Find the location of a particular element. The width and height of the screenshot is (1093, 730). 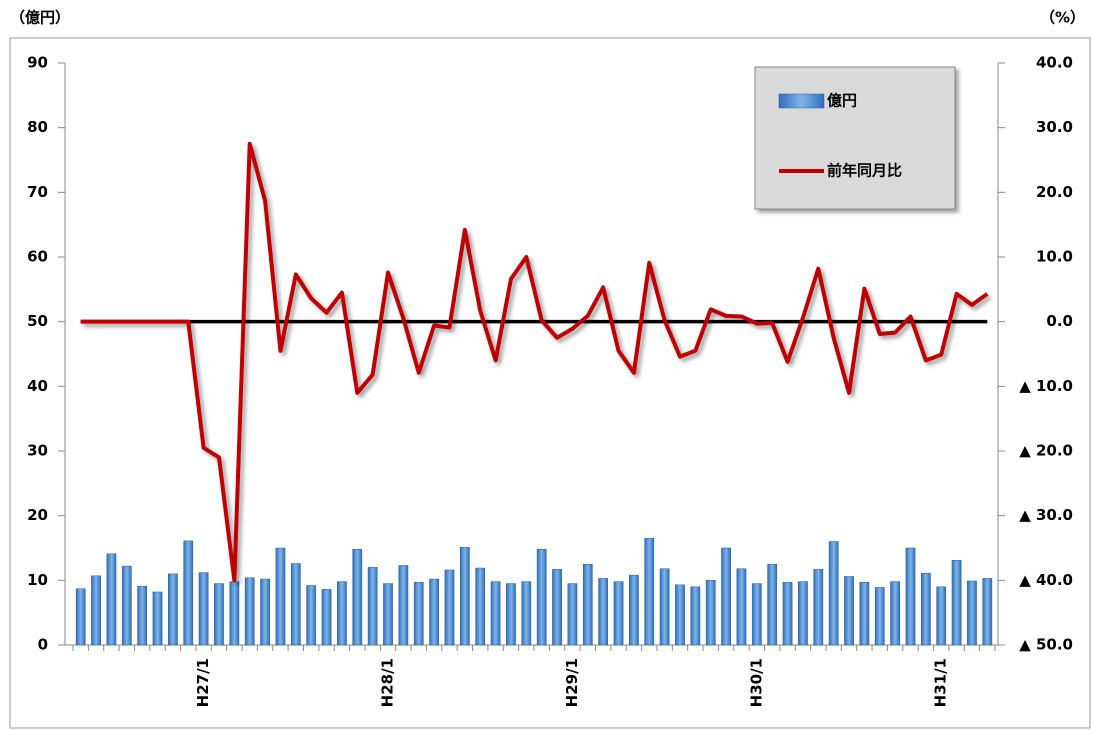

y-tick-label: 90 is located at coordinates (37, 63).